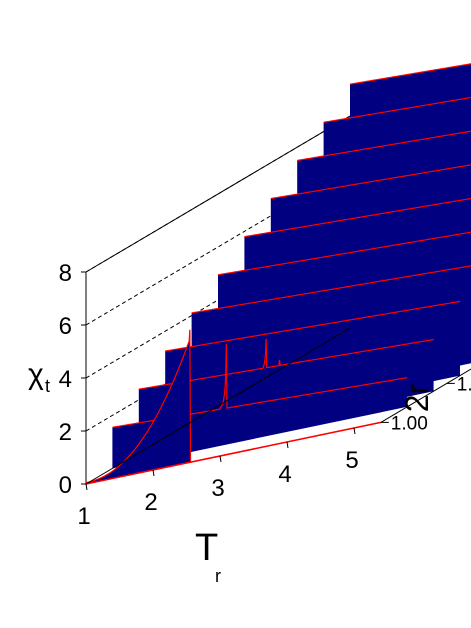  Describe the element at coordinates (65, 485) in the screenshot. I see `y-tick-label: 0` at that location.